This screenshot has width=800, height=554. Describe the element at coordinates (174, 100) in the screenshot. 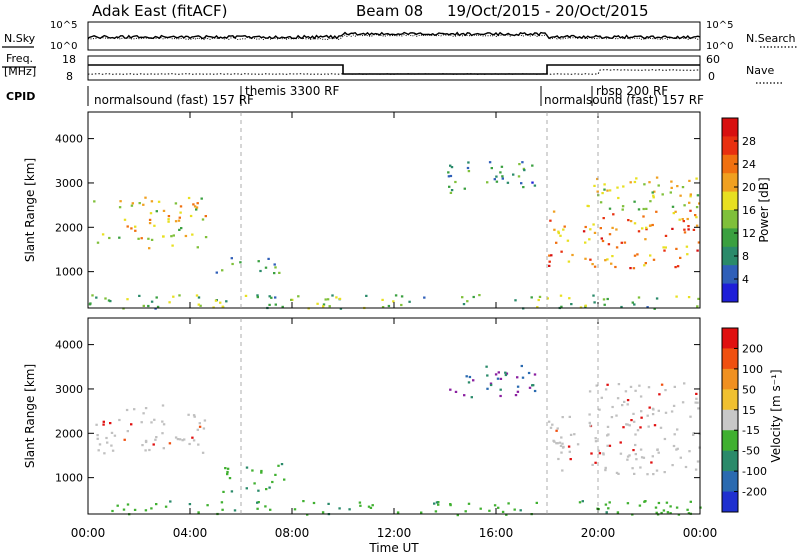

I see `cpid-mode-0: normalsound (fast) 157 RF` at that location.